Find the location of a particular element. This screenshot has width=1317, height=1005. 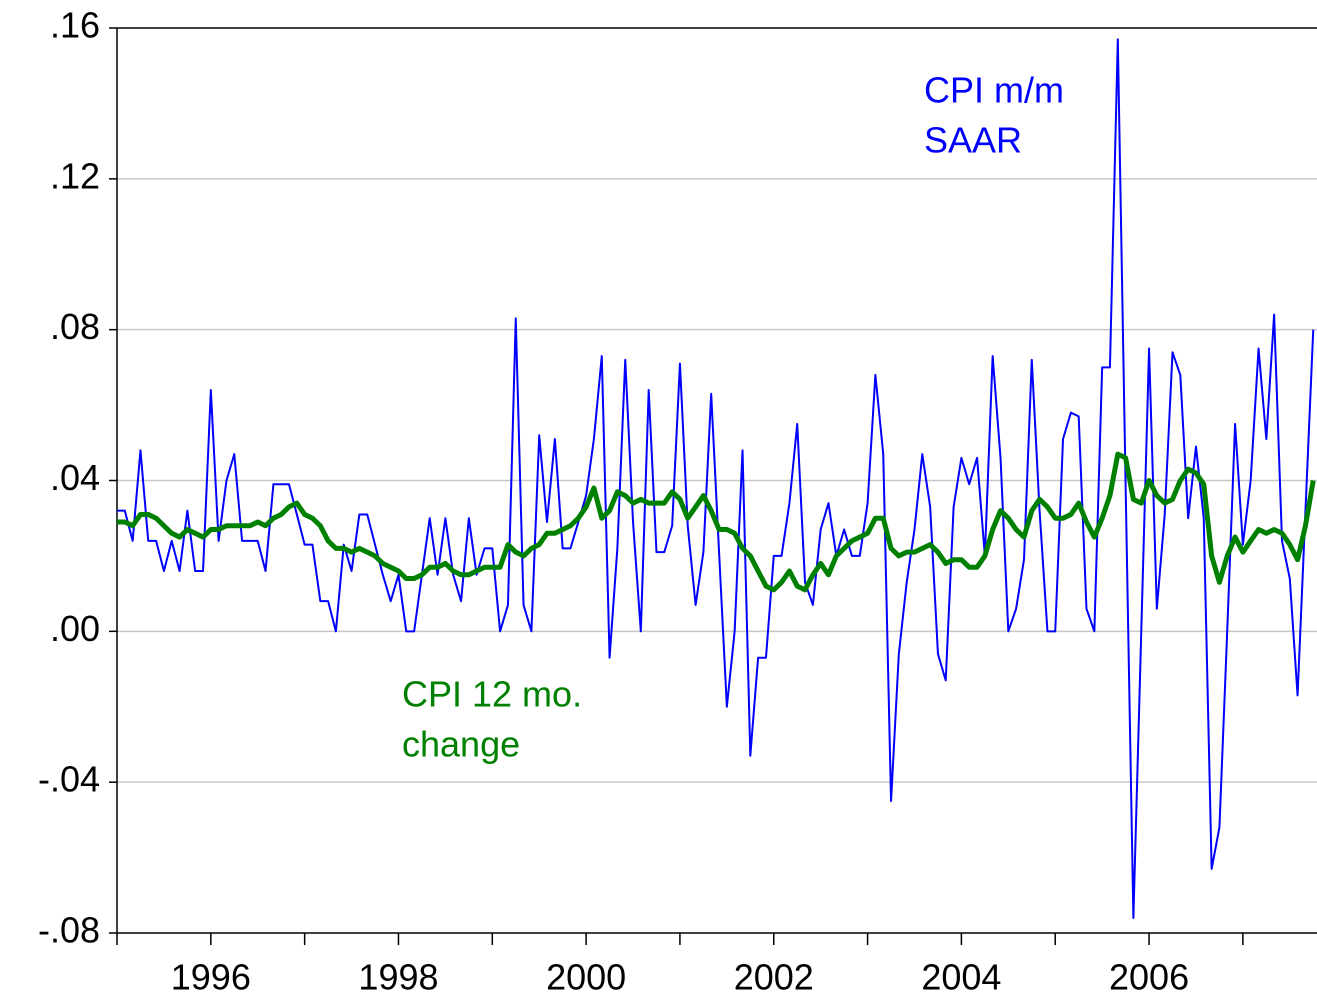

y-tick-label: .12 is located at coordinates (75, 175).